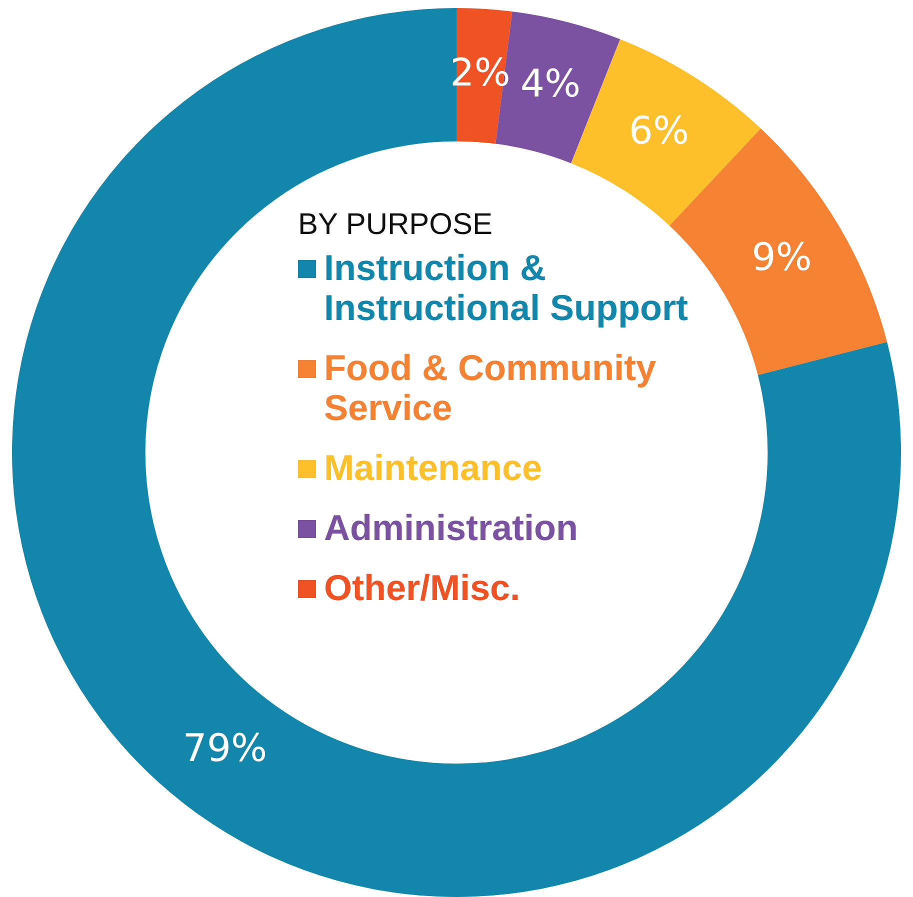 The image size is (913, 897). What do you see at coordinates (490, 387) in the screenshot?
I see `legend-label: Food & Community Service` at bounding box center [490, 387].